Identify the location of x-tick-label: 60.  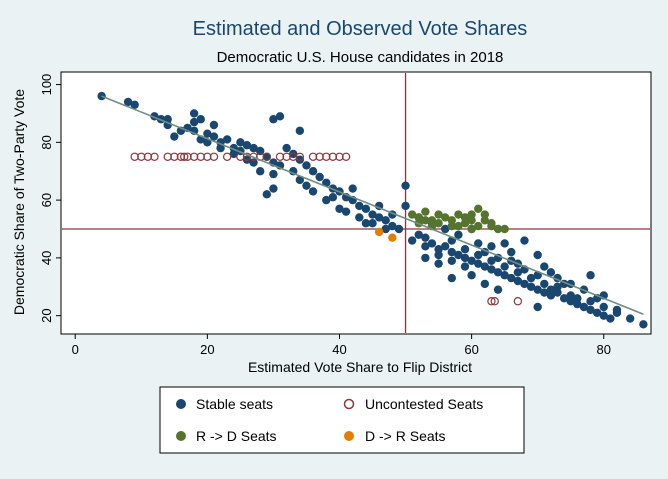
(471, 349).